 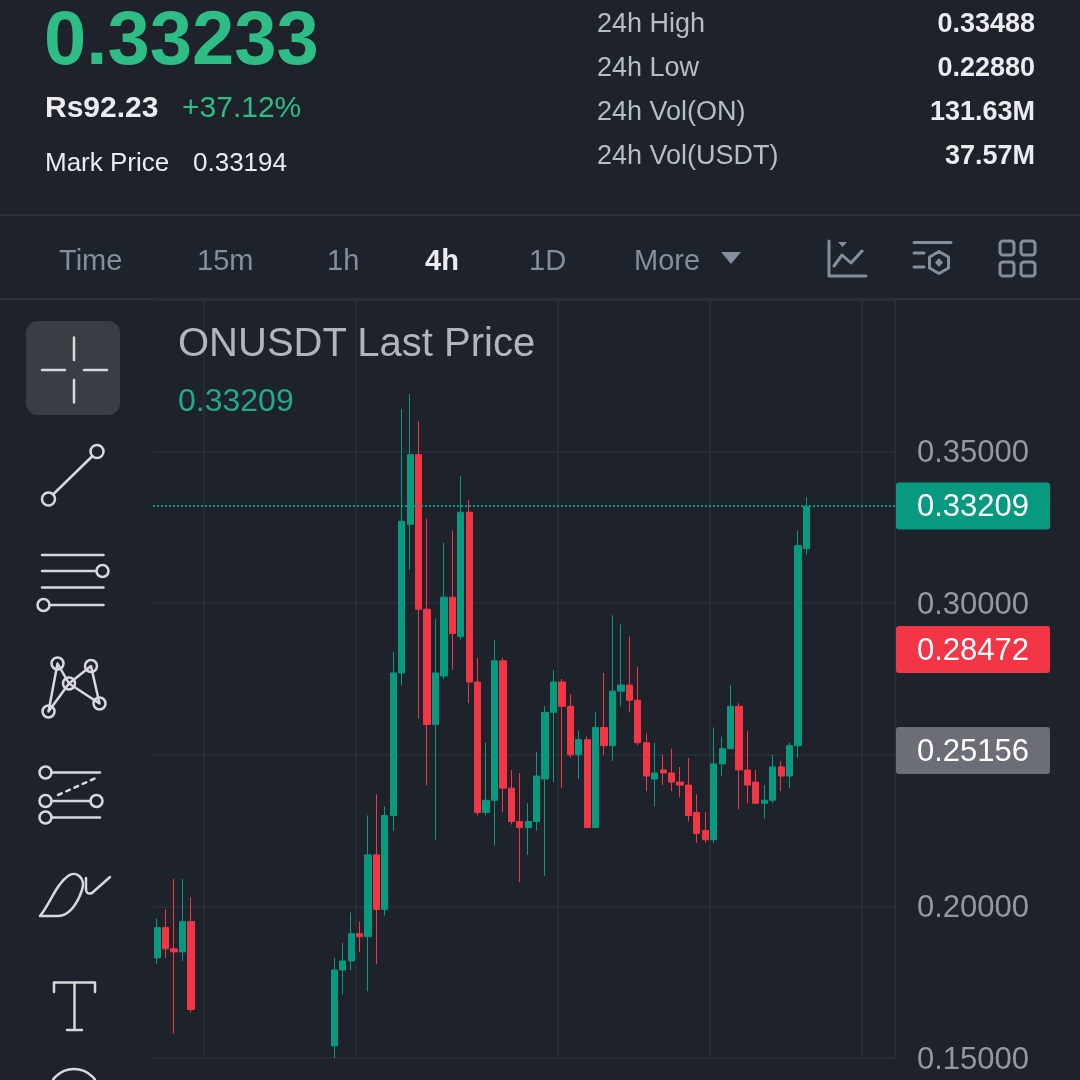 What do you see at coordinates (973, 649) in the screenshot?
I see `text: 0.28472` at bounding box center [973, 649].